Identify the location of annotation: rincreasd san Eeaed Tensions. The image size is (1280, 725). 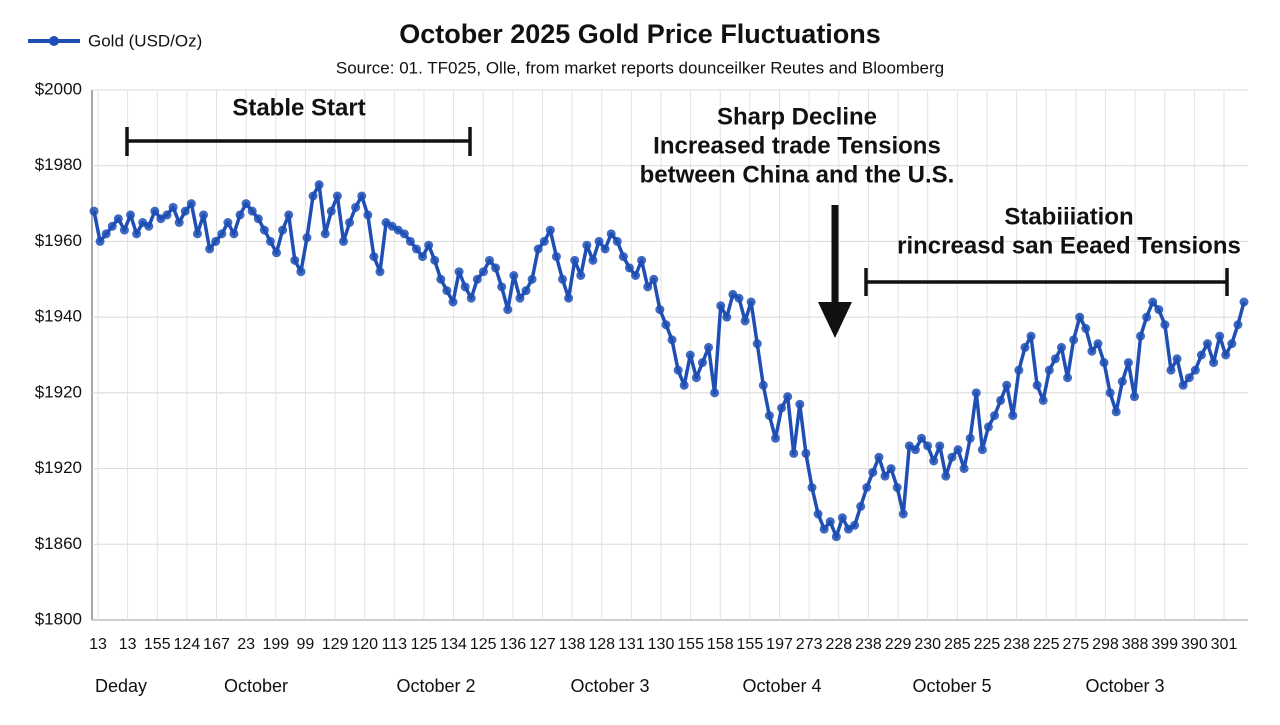
(1069, 245).